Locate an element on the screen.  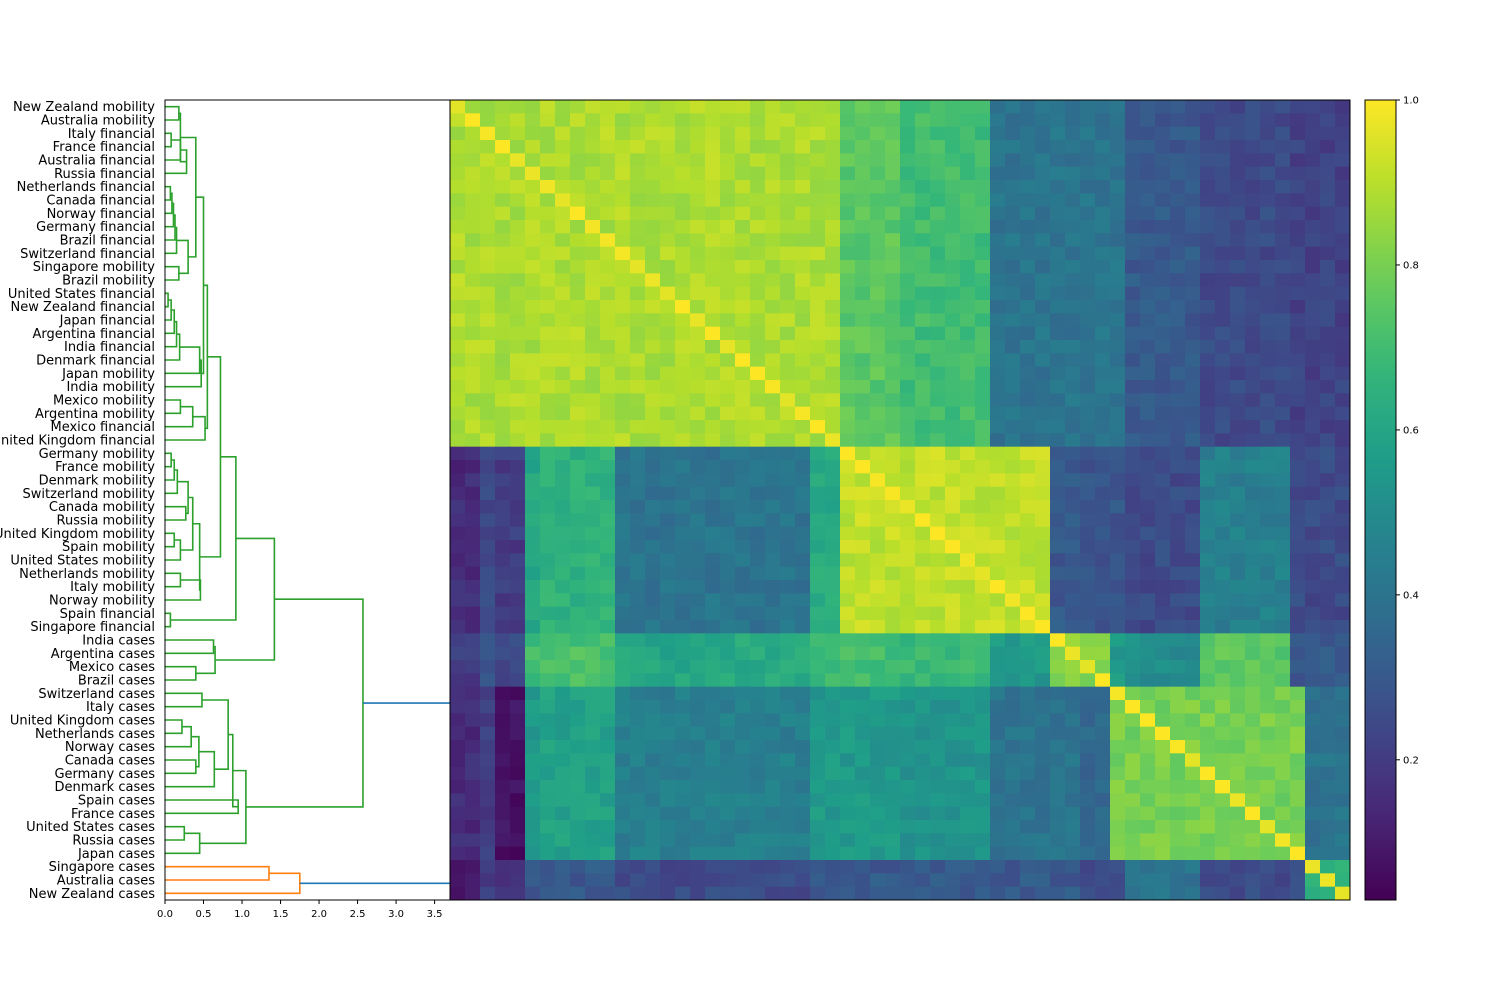
colorbar-tick-label: 0.6 is located at coordinates (1411, 430).